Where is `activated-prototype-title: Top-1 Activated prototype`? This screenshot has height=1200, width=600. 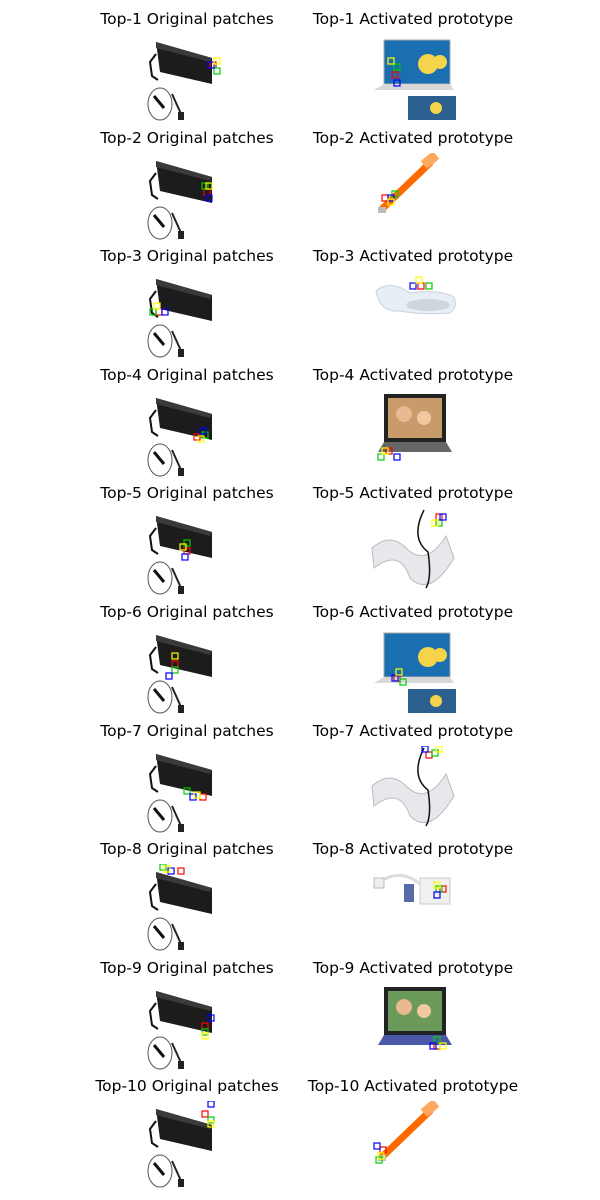 activated-prototype-title: Top-1 Activated prototype is located at coordinates (413, 19).